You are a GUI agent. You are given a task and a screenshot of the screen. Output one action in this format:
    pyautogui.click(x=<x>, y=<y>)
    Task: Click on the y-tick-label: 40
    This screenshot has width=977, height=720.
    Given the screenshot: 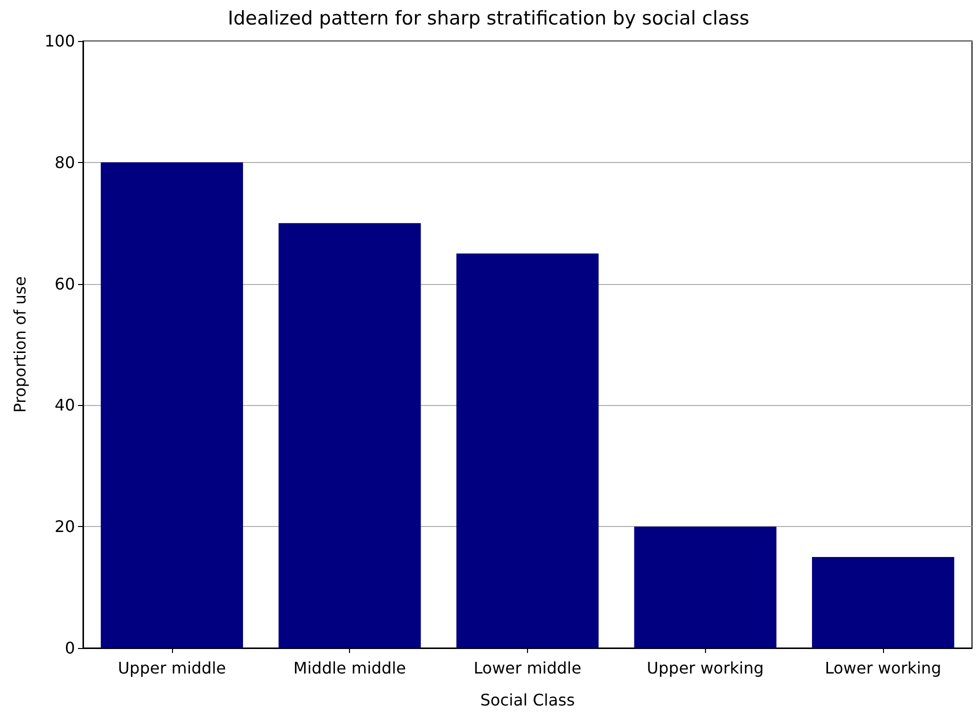 What is the action you would take?
    pyautogui.click(x=64, y=405)
    